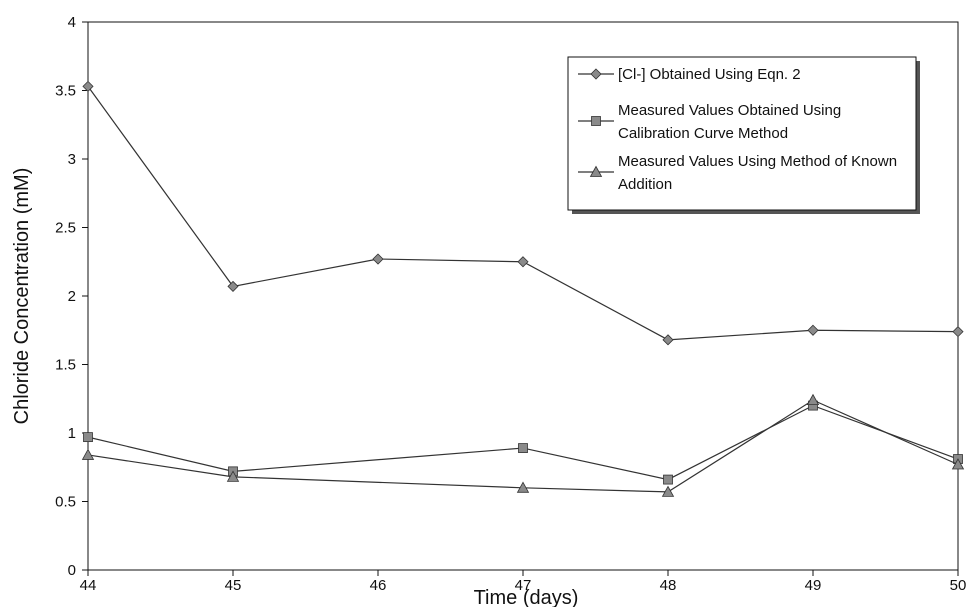  I want to click on y-tick-label: 0, so click(72, 570).